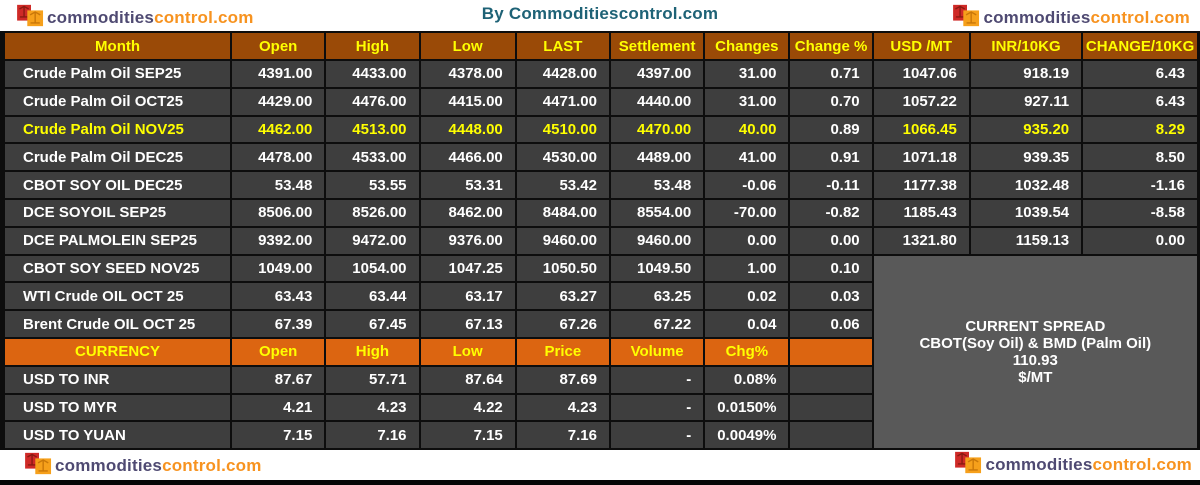 The height and width of the screenshot is (485, 1200). I want to click on instrument-cell: DCE PALMOLEIN SEP25, so click(117, 240).